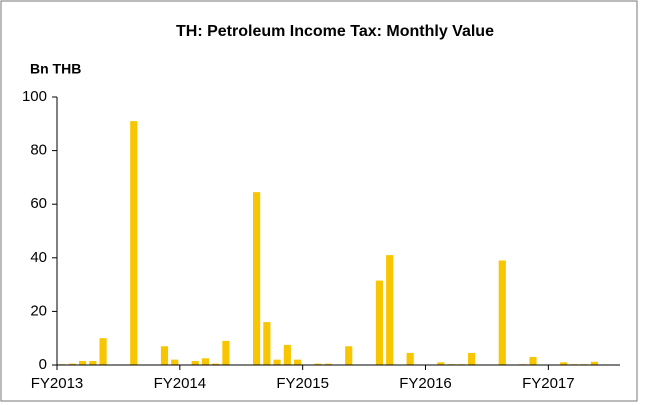 This screenshot has height=405, width=646. Describe the element at coordinates (425, 383) in the screenshot. I see `x-tick-label: FY2016` at that location.